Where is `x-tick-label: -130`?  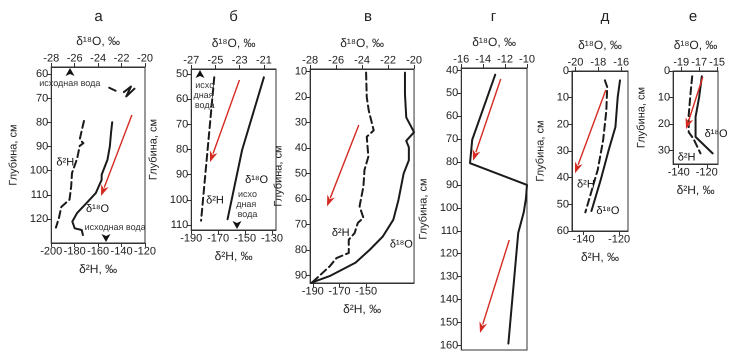 x-tick-label: -130 is located at coordinates (271, 238).